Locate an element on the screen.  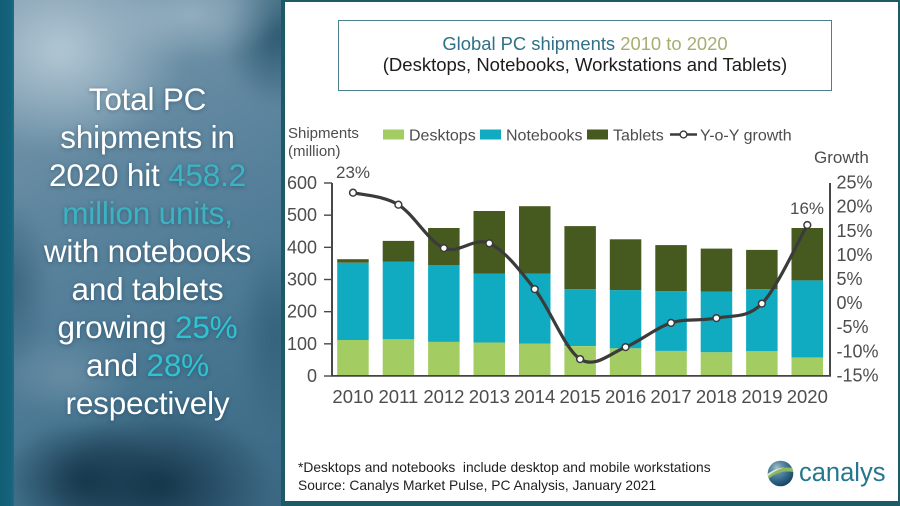
svg-text: 23% is located at coordinates (353, 172).